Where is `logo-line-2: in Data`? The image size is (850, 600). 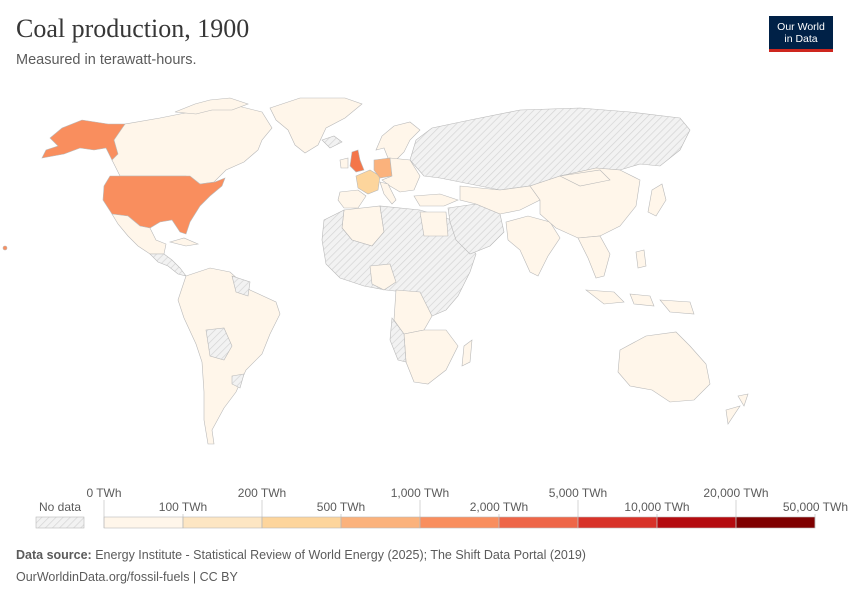
logo-line-2: in Data is located at coordinates (801, 39).